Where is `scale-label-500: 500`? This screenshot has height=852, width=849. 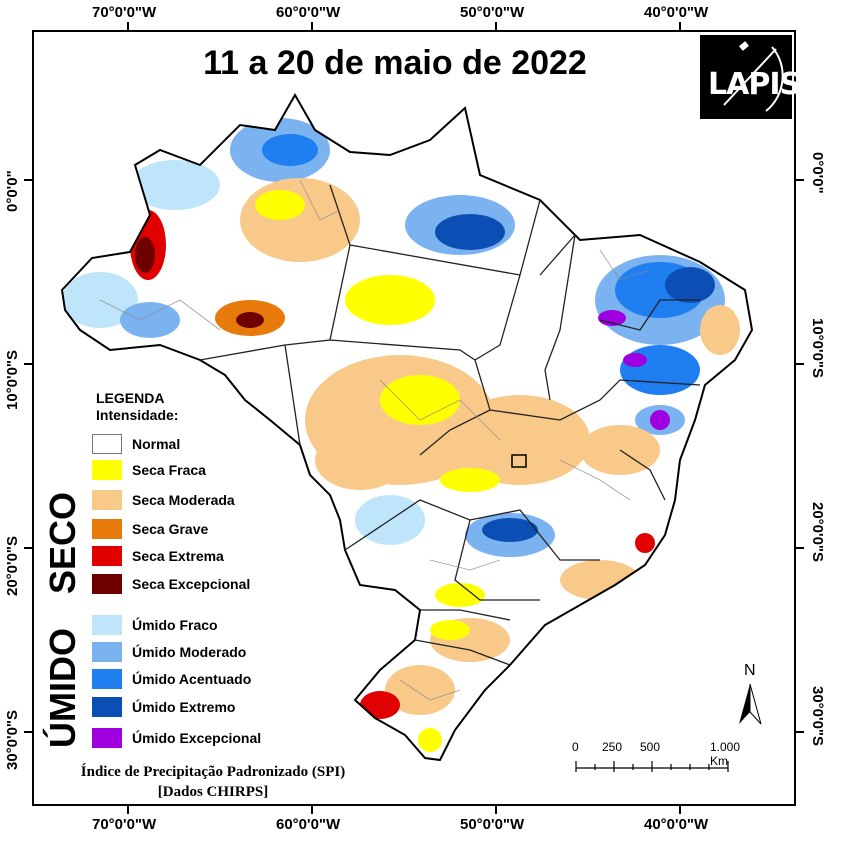 scale-label-500: 500 is located at coordinates (650, 747).